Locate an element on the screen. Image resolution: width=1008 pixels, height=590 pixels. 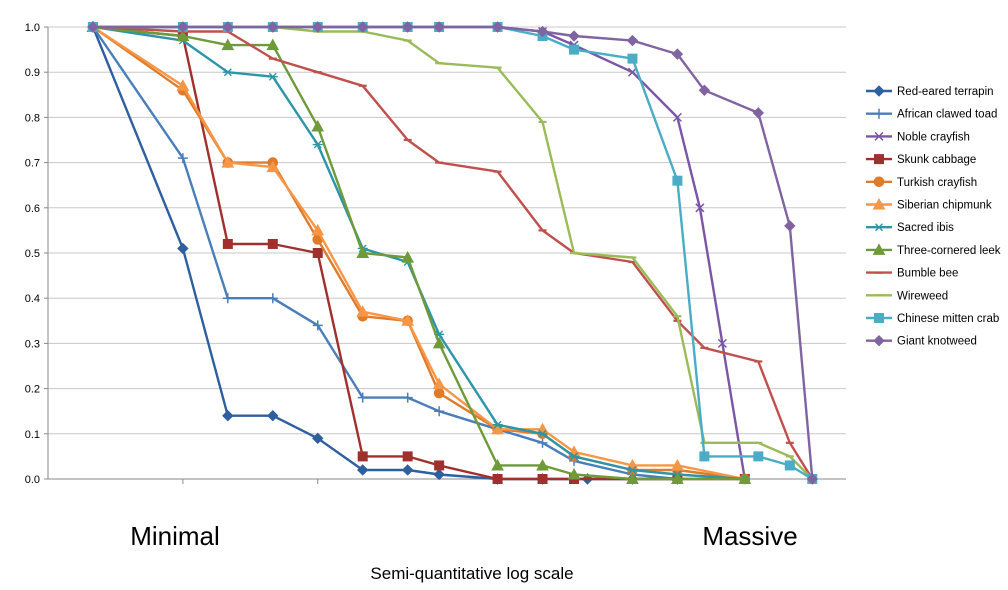
legend-item-skunk-cabbage: Skunk cabbage is located at coordinates (921, 160).